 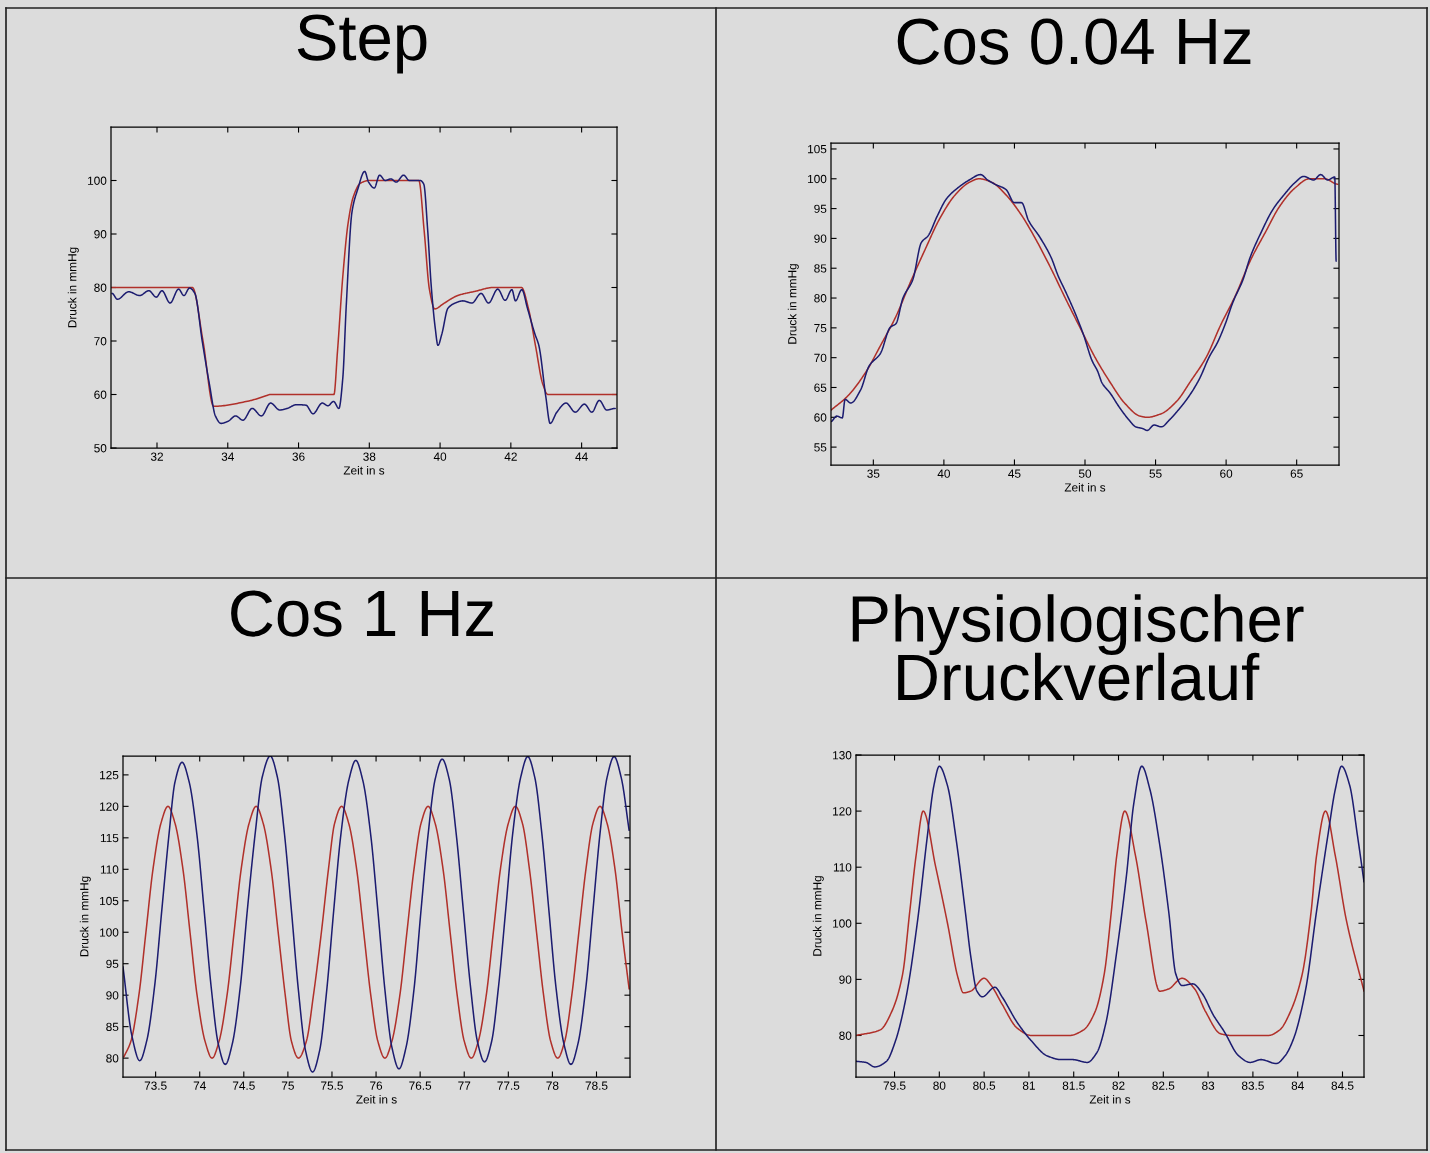 I want to click on x-tick-label: 76, so click(x=376, y=1085).